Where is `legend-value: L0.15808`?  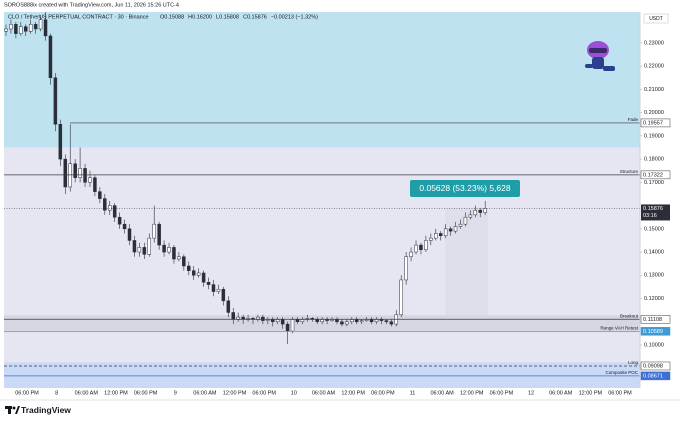
legend-value: L0.15808 is located at coordinates (227, 17).